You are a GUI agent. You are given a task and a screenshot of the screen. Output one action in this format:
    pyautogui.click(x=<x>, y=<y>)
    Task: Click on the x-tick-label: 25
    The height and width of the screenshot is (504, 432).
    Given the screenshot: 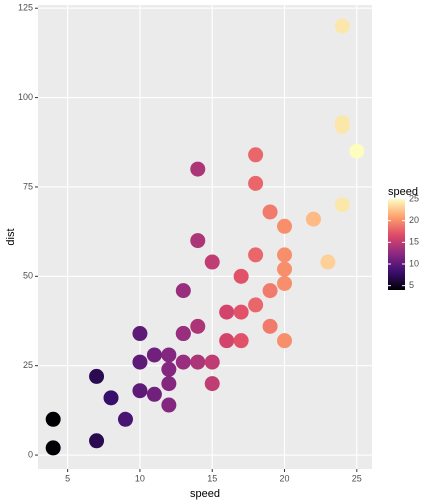 What is the action you would take?
    pyautogui.click(x=357, y=478)
    